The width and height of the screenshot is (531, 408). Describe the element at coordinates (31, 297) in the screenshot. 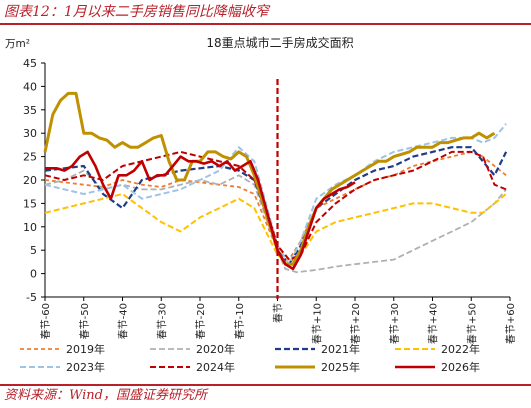

I see `y-tick-label: -5` at that location.